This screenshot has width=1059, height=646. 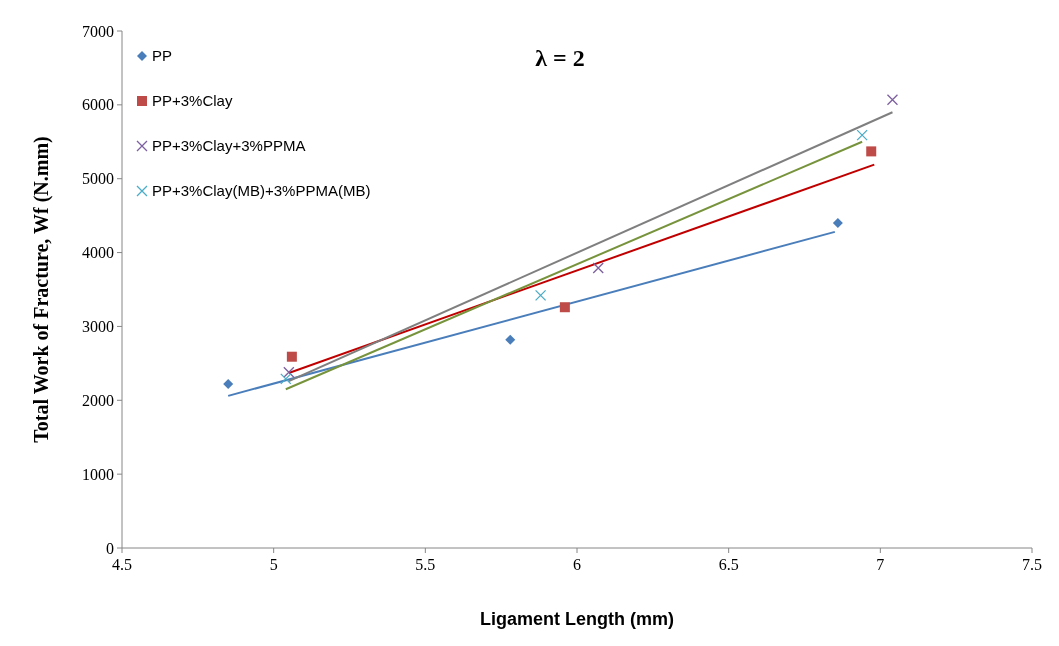 What do you see at coordinates (273, 564) in the screenshot?
I see `x-tick-label: 5` at bounding box center [273, 564].